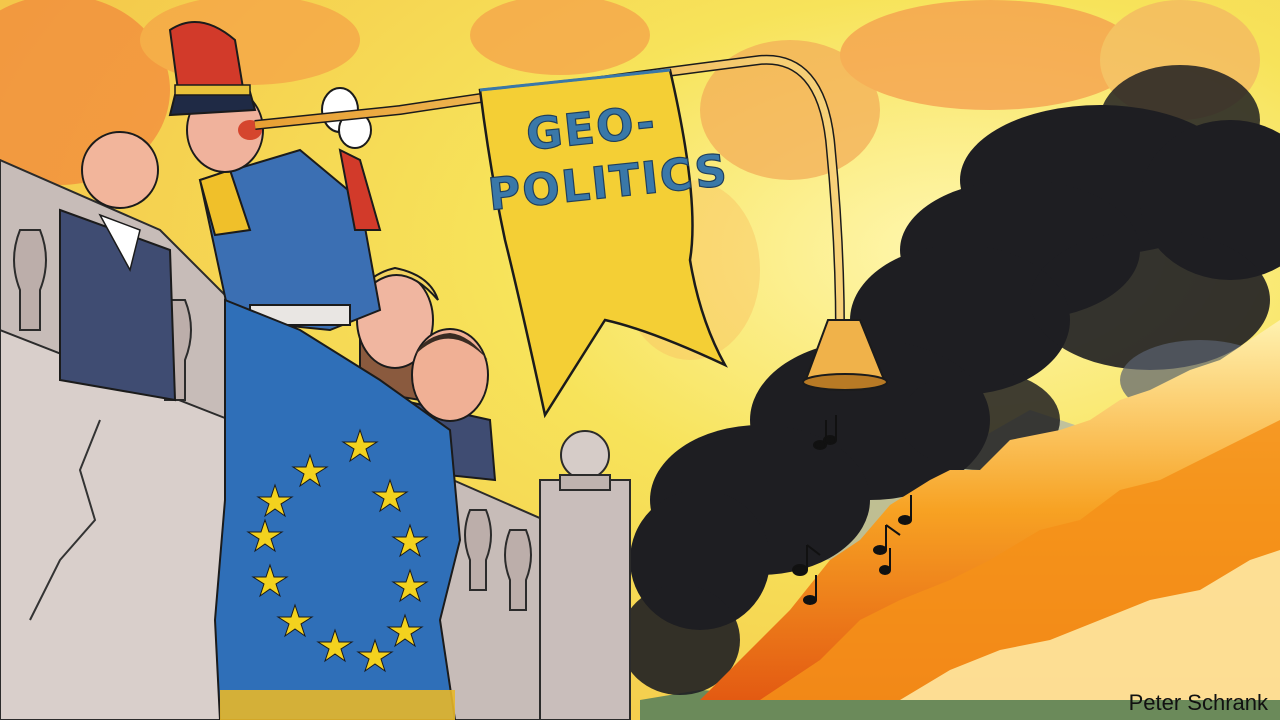 Image resolution: width=1280 pixels, height=720 pixels. I want to click on music-notes, so click(852, 510).